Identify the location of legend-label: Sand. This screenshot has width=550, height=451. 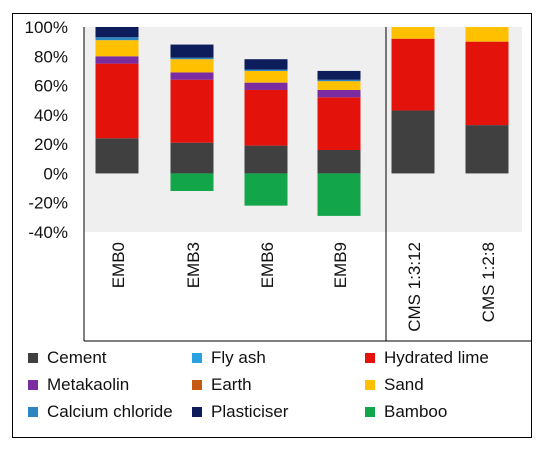
(404, 384).